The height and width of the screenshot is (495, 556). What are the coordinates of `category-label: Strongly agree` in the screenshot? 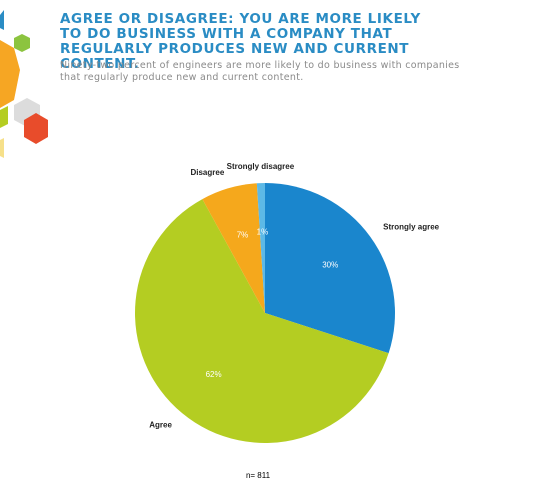 It's located at (411, 226).